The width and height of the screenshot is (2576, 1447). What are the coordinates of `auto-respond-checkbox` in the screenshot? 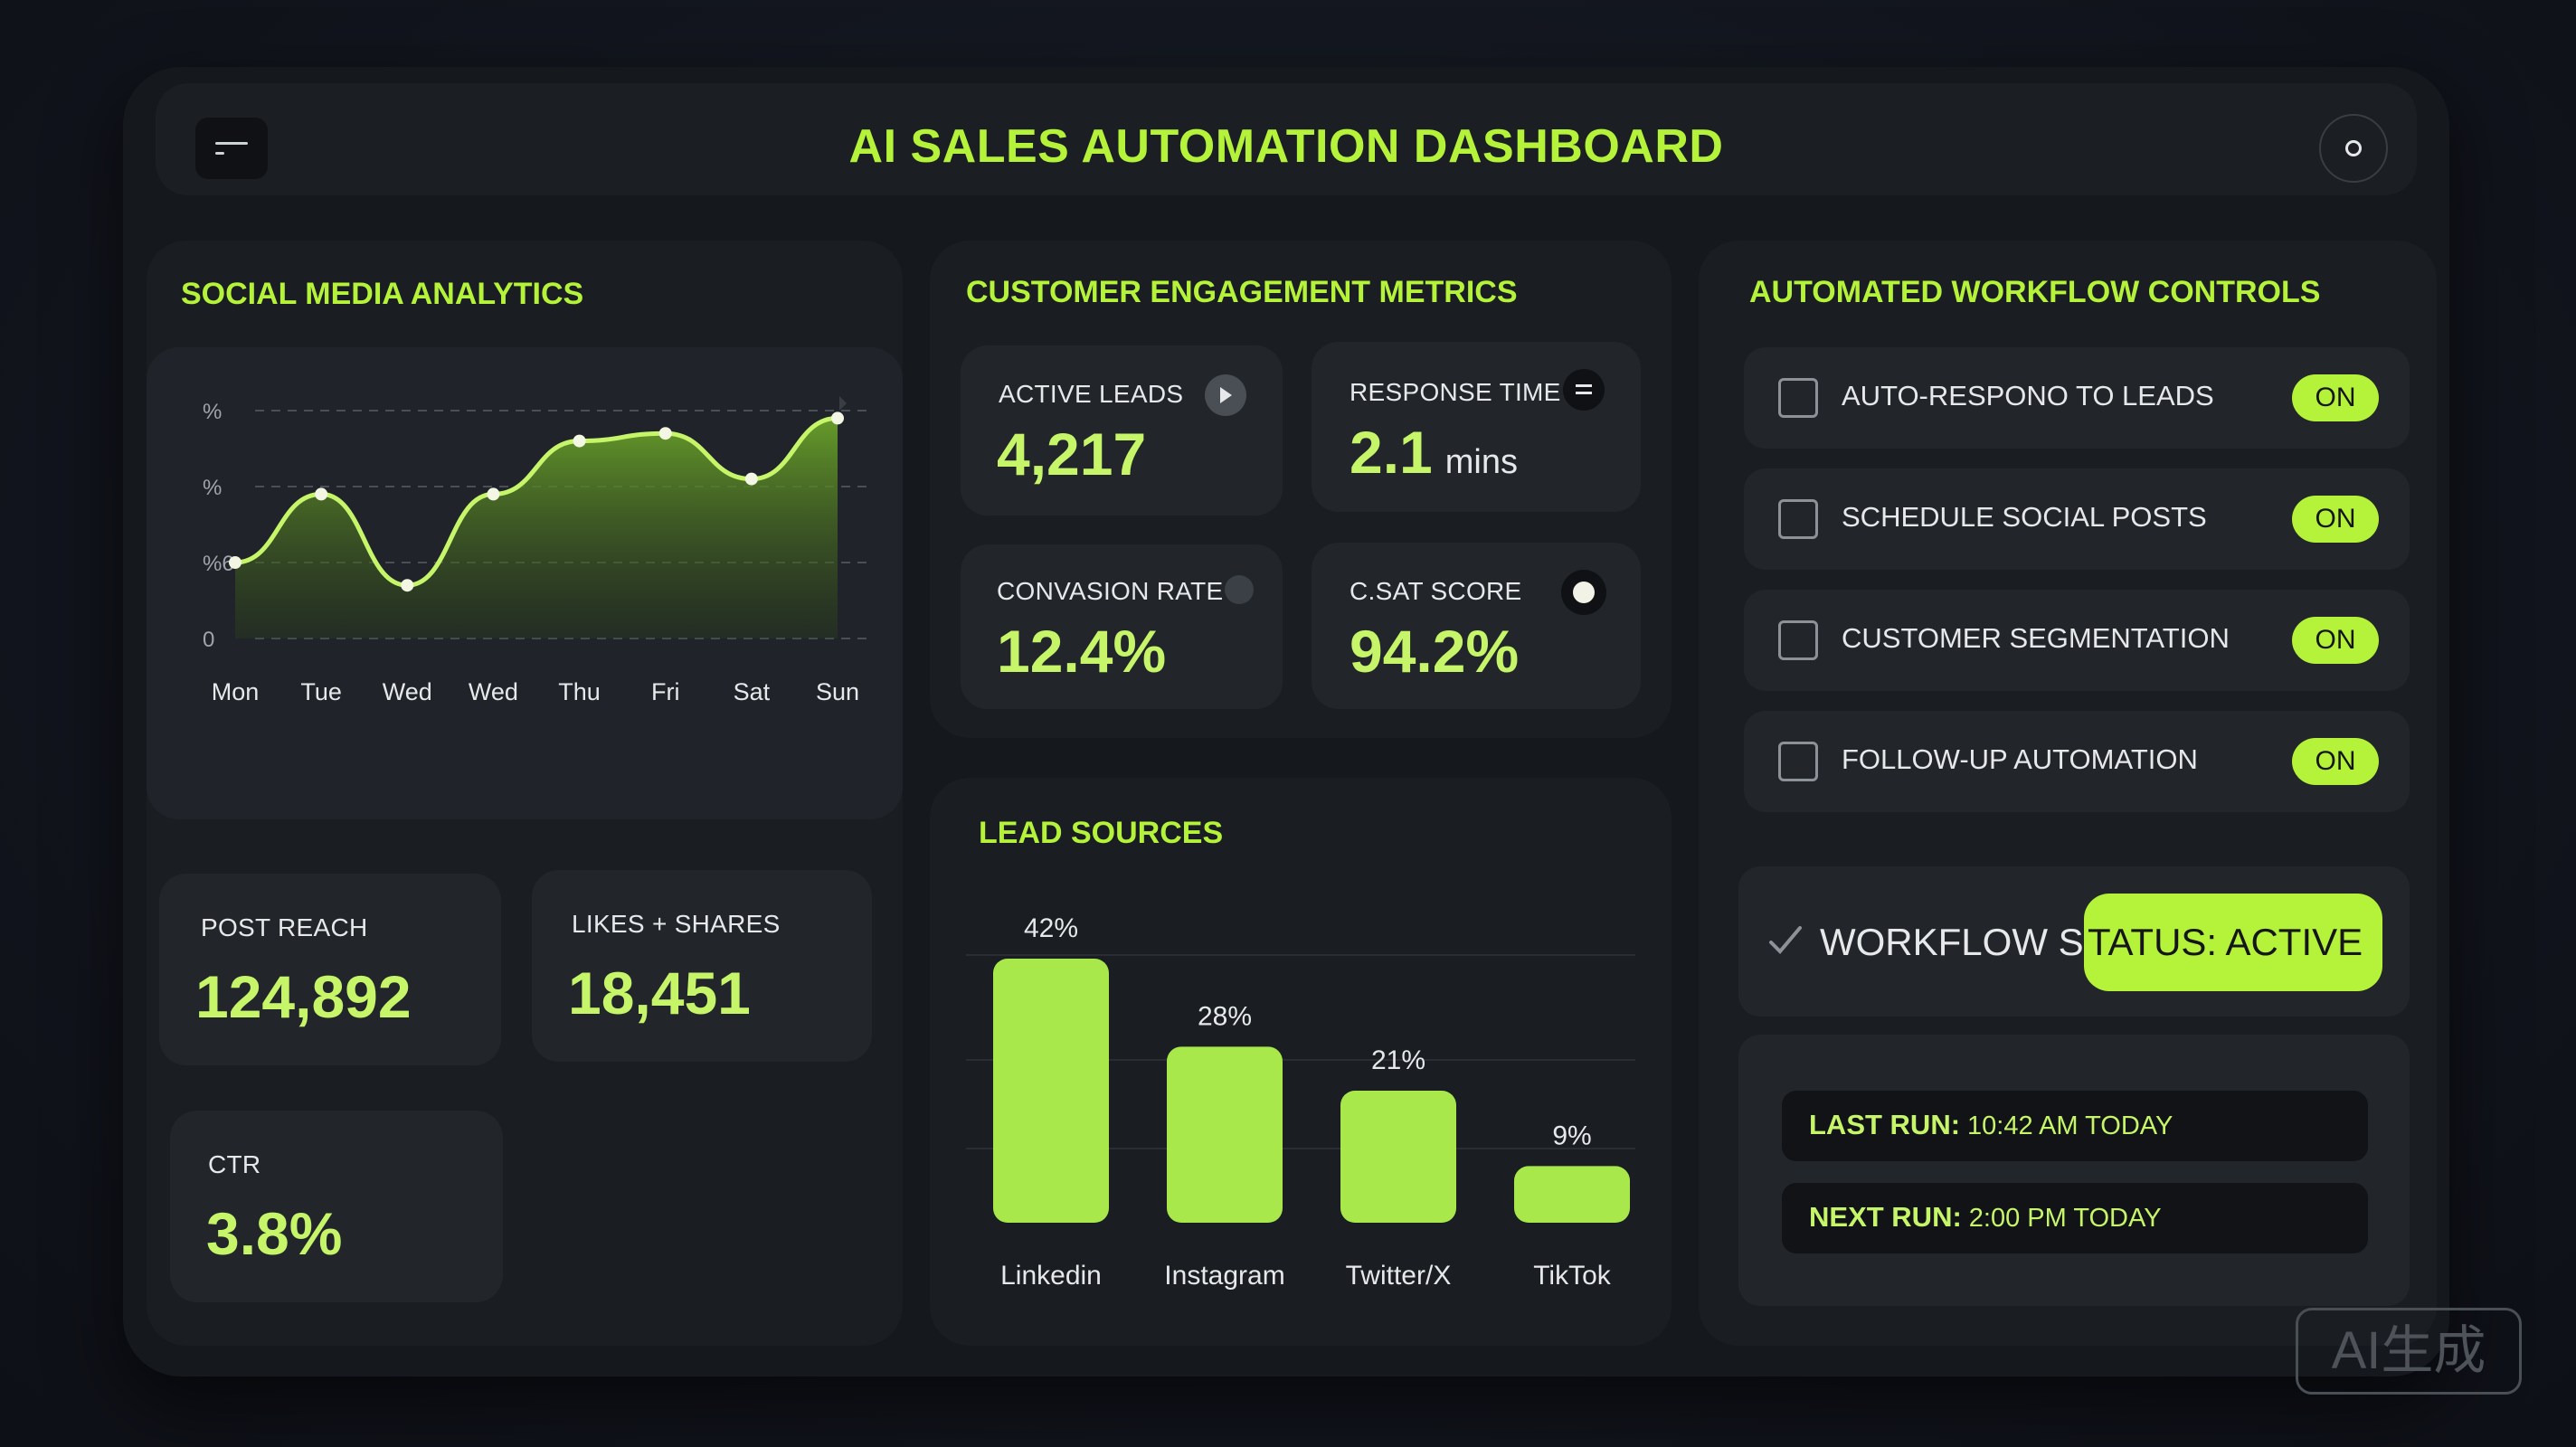 It's located at (1798, 398).